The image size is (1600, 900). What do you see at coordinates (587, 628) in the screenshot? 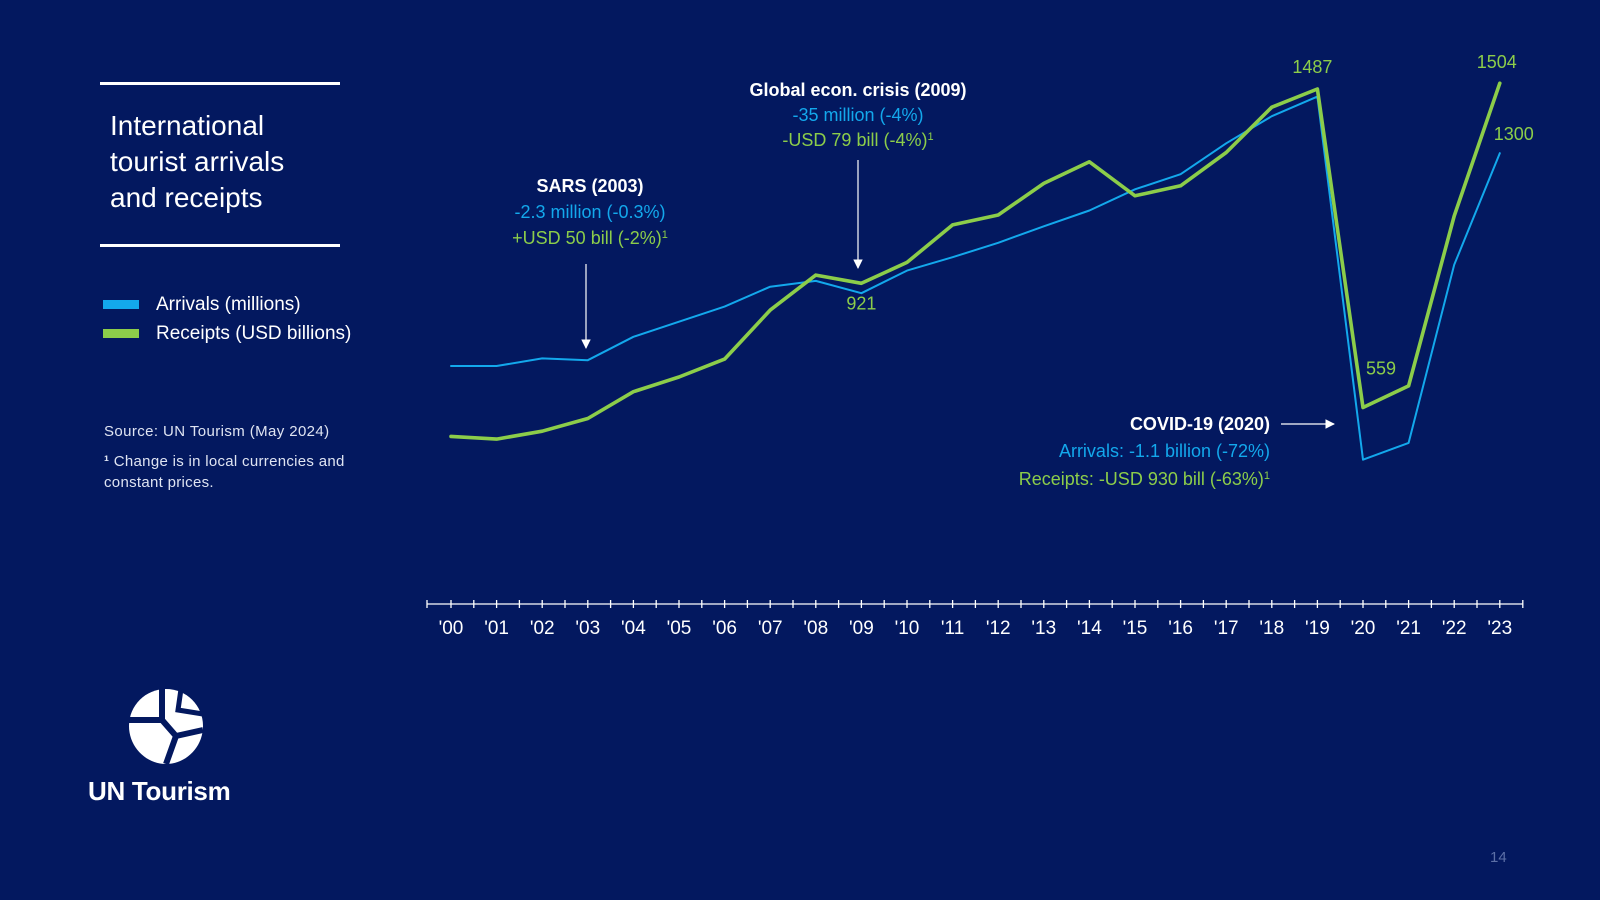
I see `x-tick-label: '03` at bounding box center [587, 628].